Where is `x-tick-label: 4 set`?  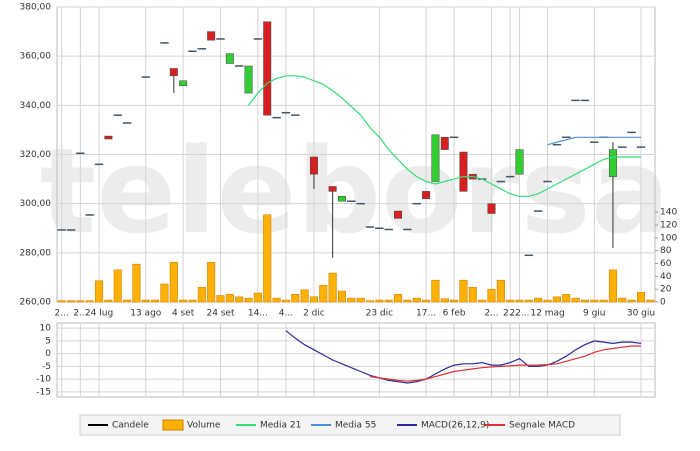
x-tick-label: 4 set is located at coordinates (183, 314).